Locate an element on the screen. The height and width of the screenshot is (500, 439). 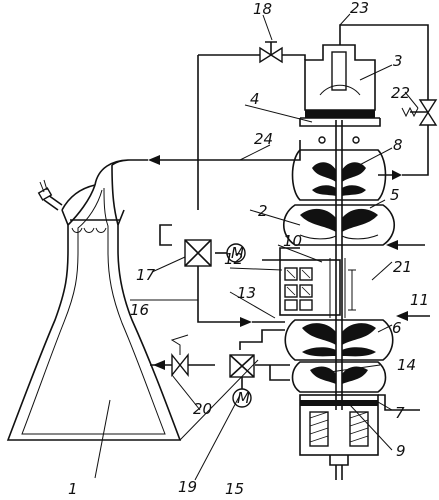
label-8: 8 is located at coordinates (398, 145).